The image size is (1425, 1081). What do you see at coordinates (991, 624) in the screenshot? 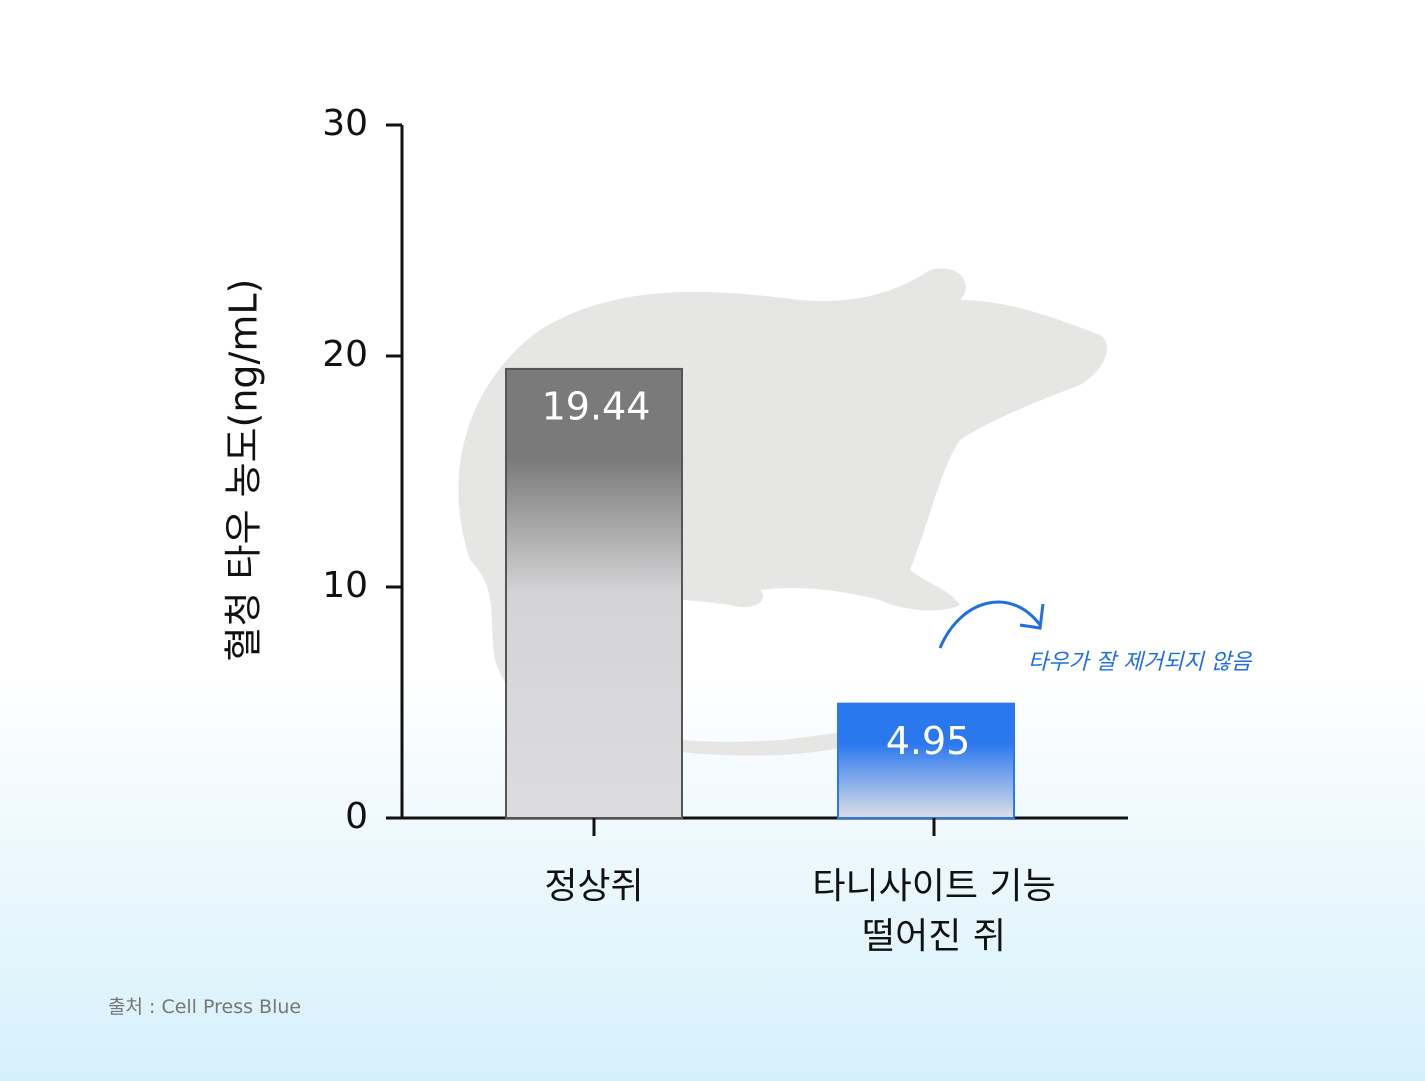
I see `annotation-arrow` at bounding box center [991, 624].